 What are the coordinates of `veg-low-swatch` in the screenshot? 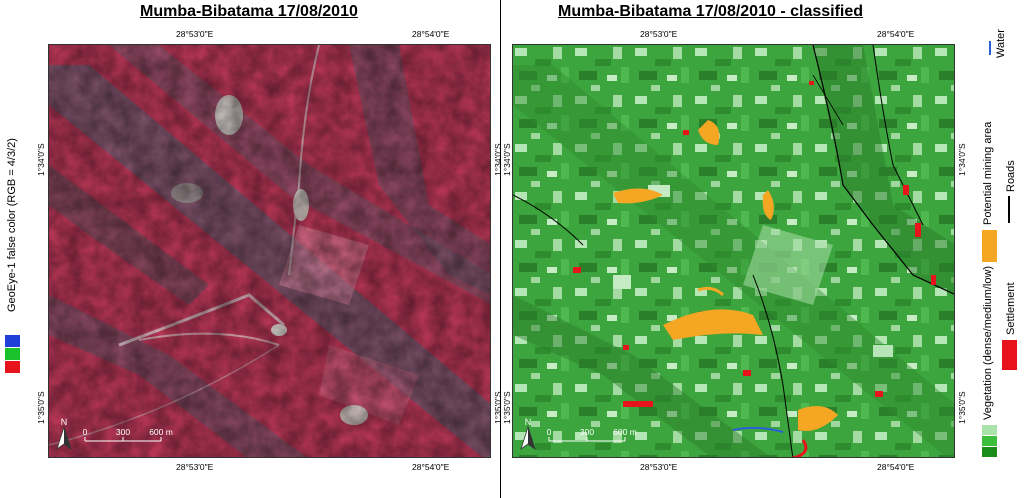 It's located at (989, 430).